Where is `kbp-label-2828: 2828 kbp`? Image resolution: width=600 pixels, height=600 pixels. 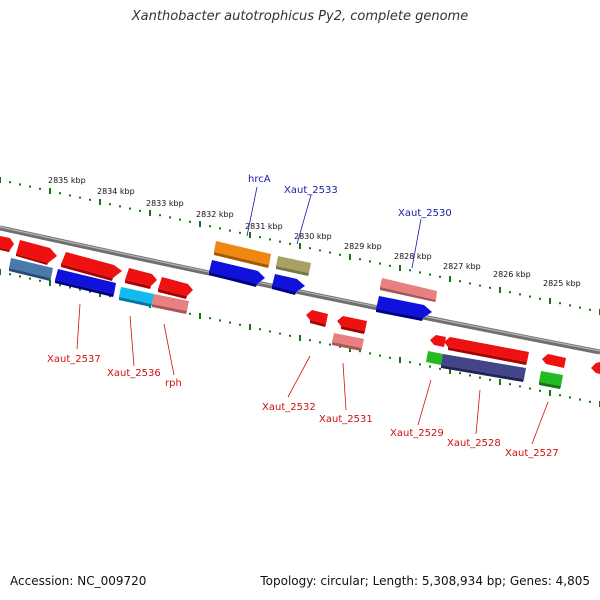 kbp-label-2828: 2828 kbp is located at coordinates (413, 256).